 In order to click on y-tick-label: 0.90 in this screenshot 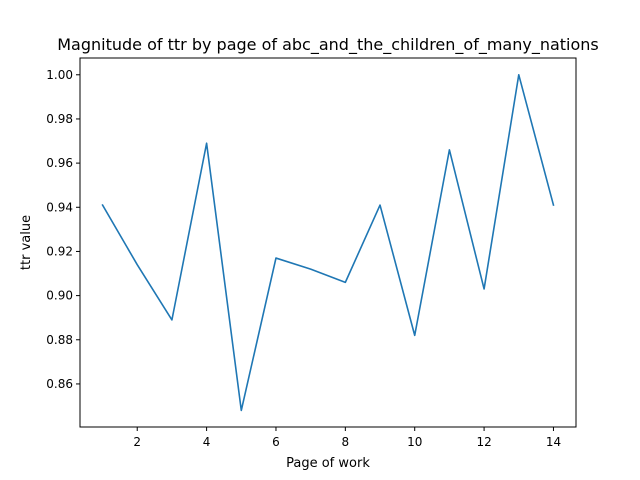, I will do `click(59, 296)`.